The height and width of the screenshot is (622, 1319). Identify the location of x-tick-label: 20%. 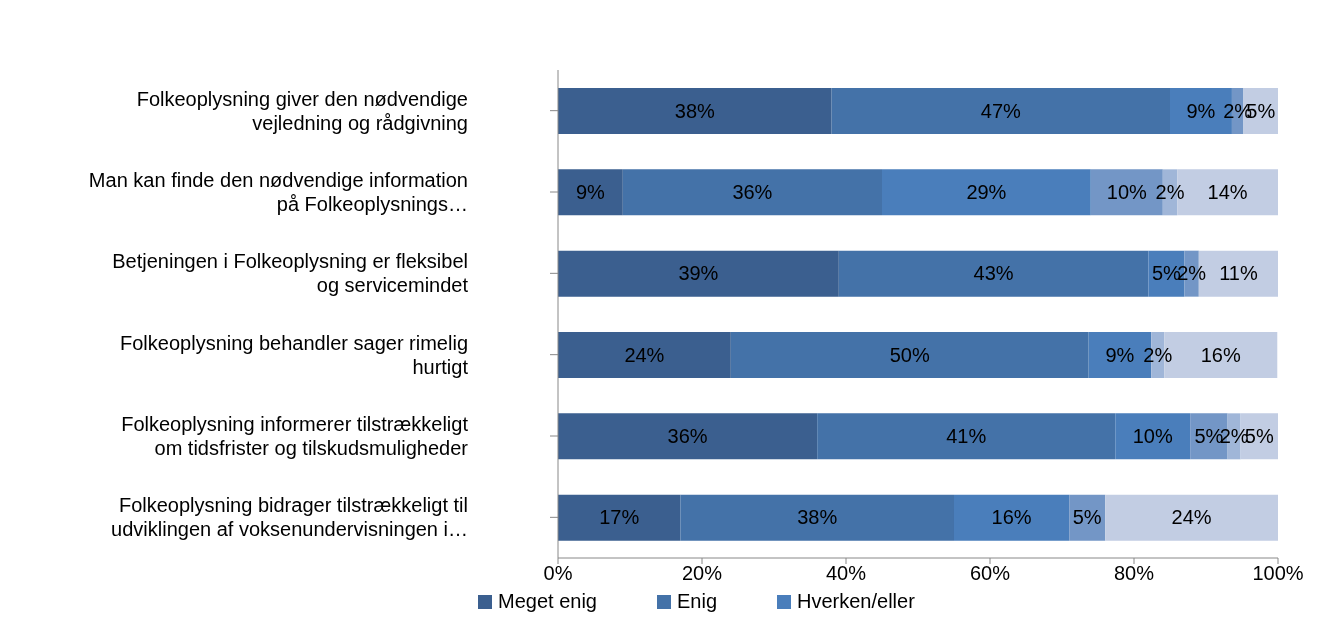
(702, 573).